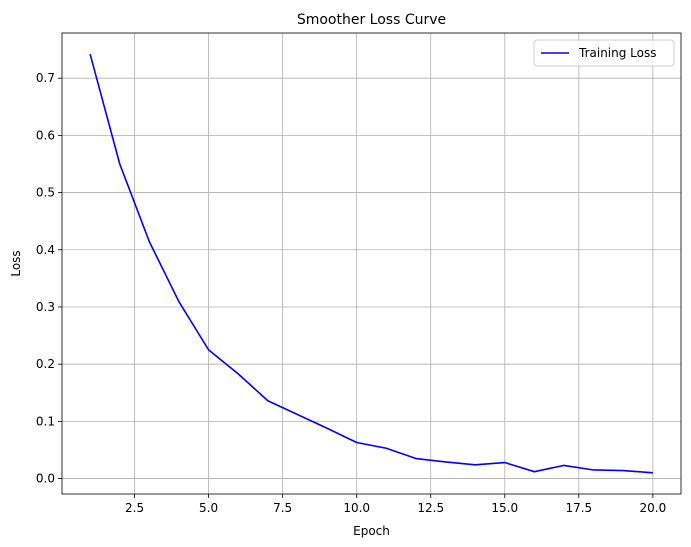 The width and height of the screenshot is (691, 547). Describe the element at coordinates (356, 508) in the screenshot. I see `x-tick-label: 10.0` at that location.